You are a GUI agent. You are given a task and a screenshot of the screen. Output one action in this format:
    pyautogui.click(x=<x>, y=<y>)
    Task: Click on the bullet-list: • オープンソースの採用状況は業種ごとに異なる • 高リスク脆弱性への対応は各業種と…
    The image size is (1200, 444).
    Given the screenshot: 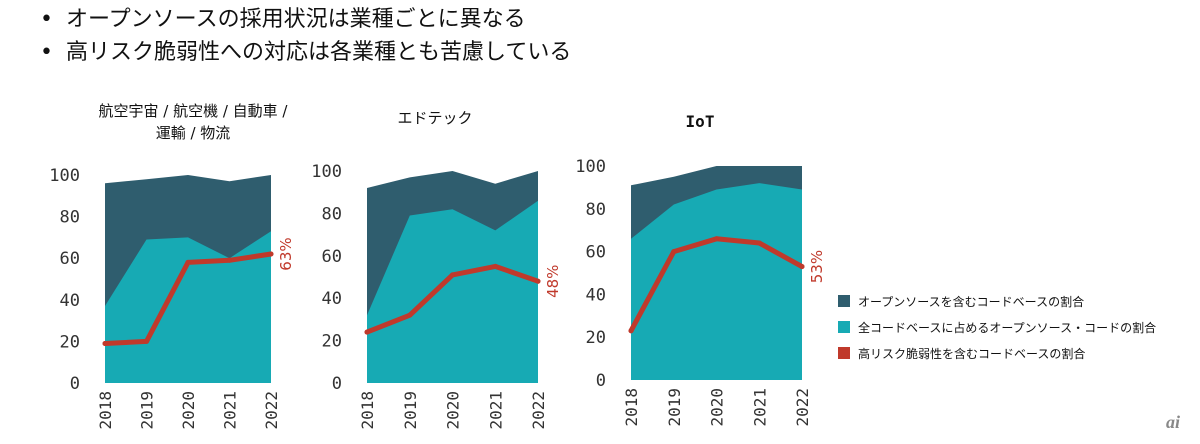 What is the action you would take?
    pyautogui.click(x=305, y=37)
    